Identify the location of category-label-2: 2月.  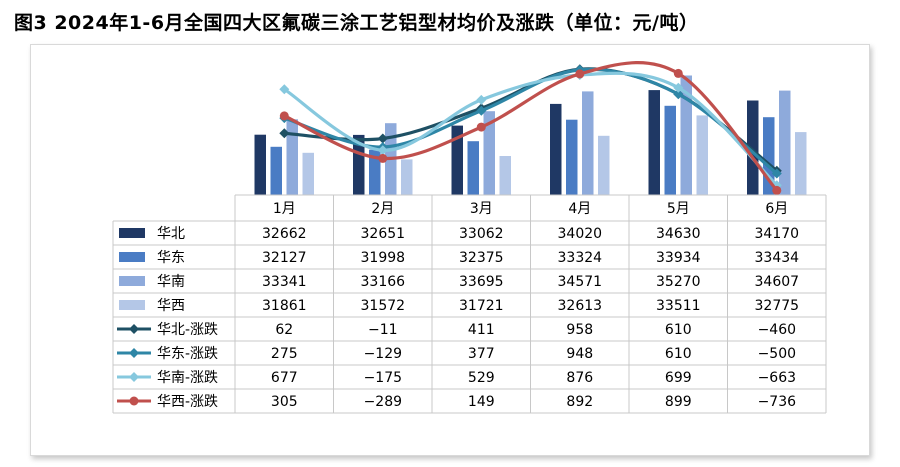
(382, 209).